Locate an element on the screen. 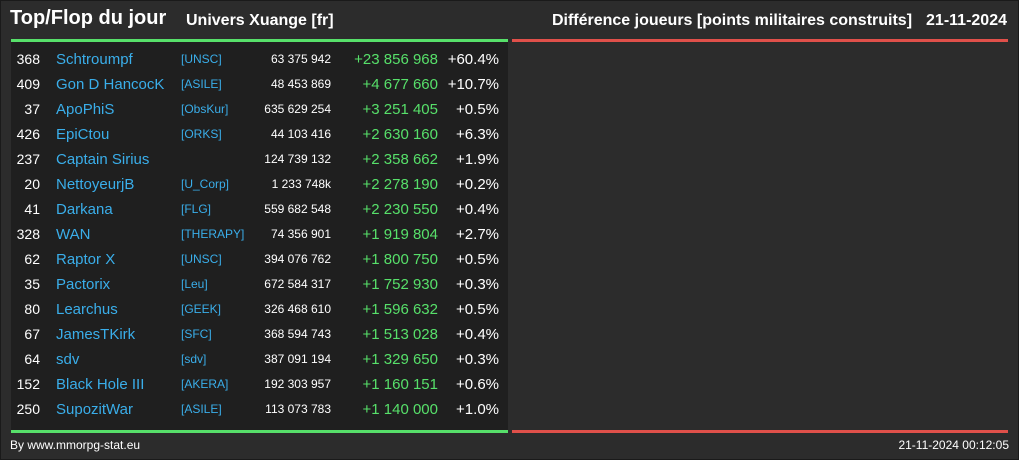  player-name-link: Learchus is located at coordinates (87, 309).